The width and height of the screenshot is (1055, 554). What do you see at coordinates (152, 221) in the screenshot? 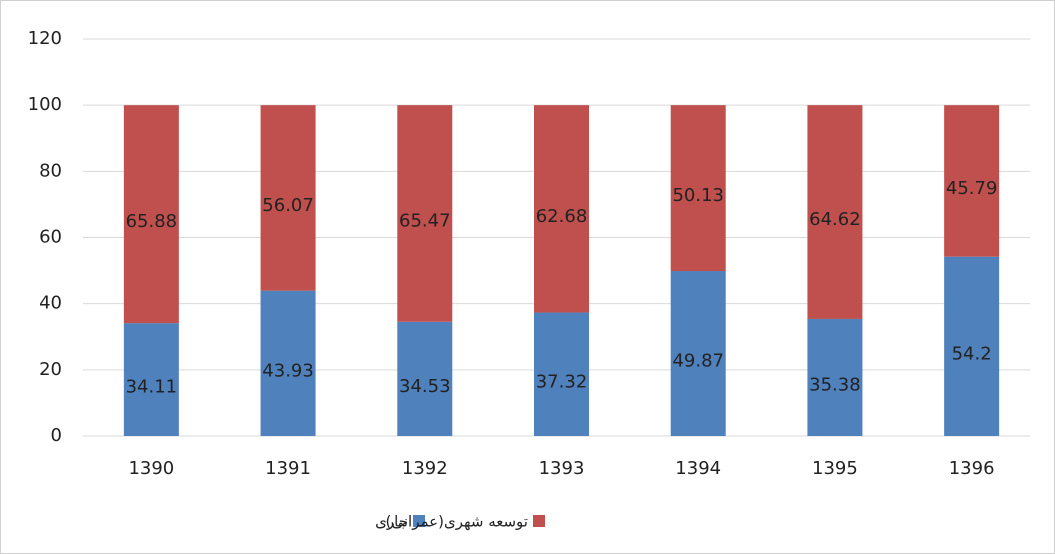
I see `data-label: 65.88` at bounding box center [152, 221].